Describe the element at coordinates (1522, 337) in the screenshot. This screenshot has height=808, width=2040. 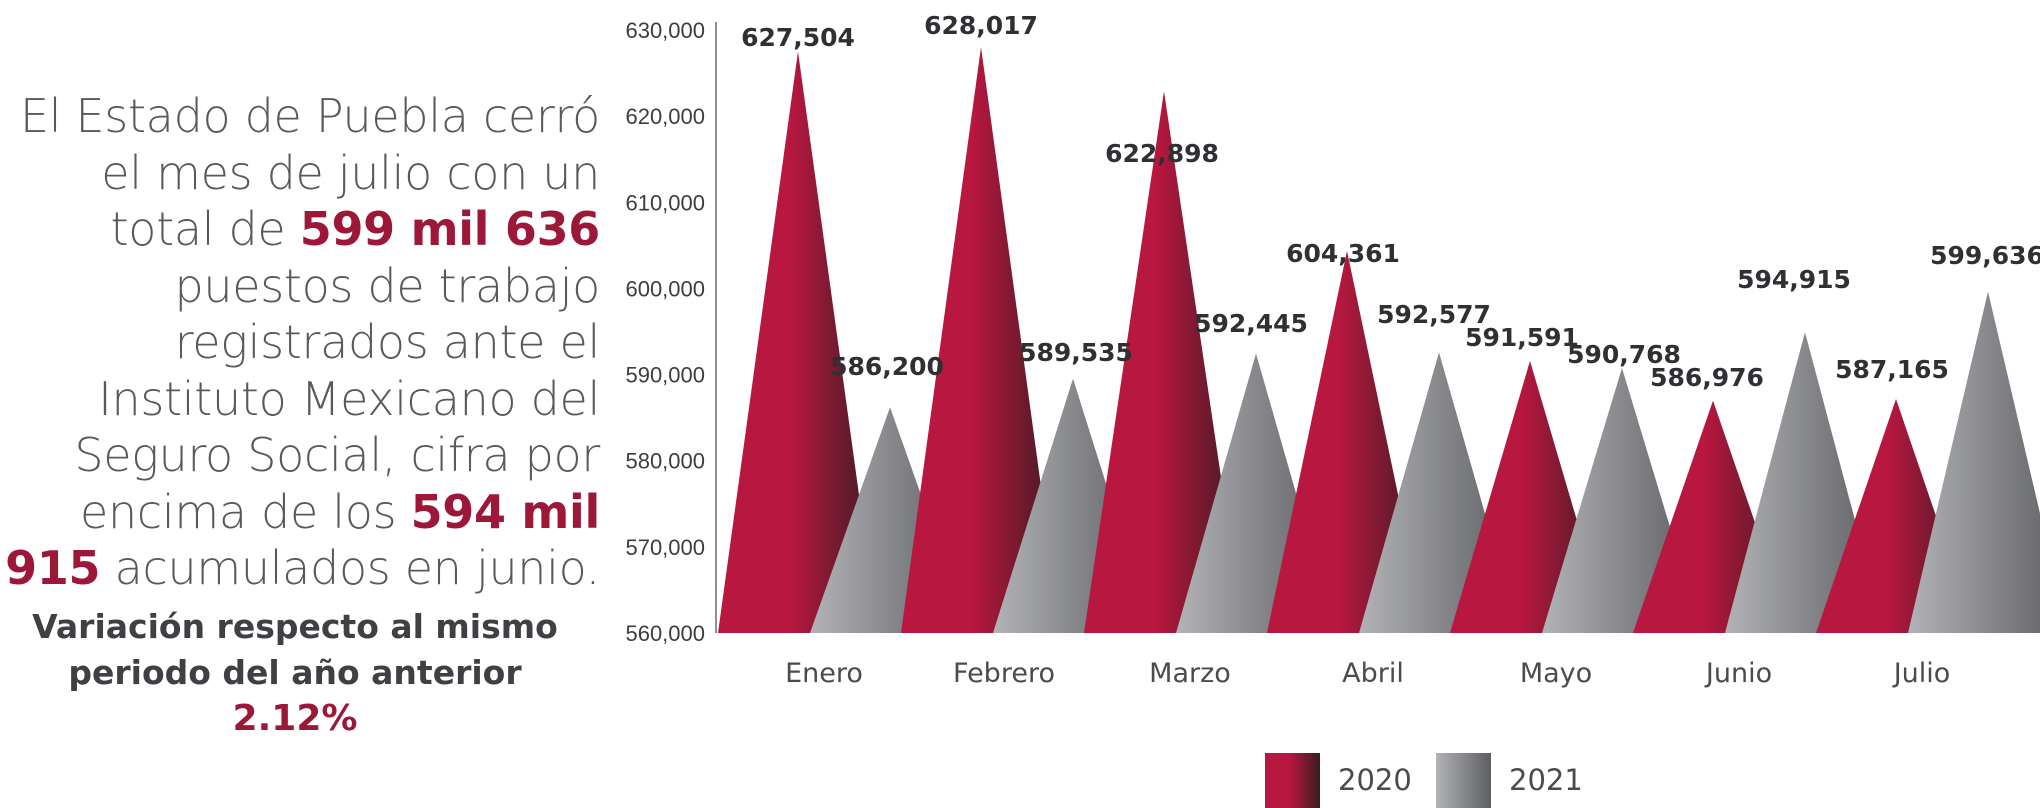
I see `data-label-2020-mayo: 591,591` at that location.